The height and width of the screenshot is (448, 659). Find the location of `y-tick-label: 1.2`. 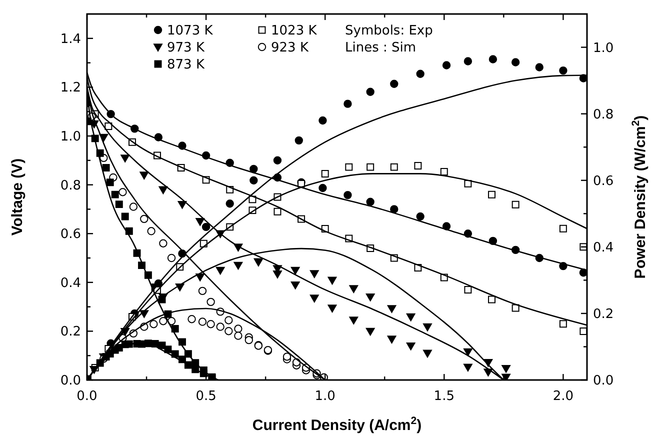

y-tick-label: 1.2 is located at coordinates (70, 88).